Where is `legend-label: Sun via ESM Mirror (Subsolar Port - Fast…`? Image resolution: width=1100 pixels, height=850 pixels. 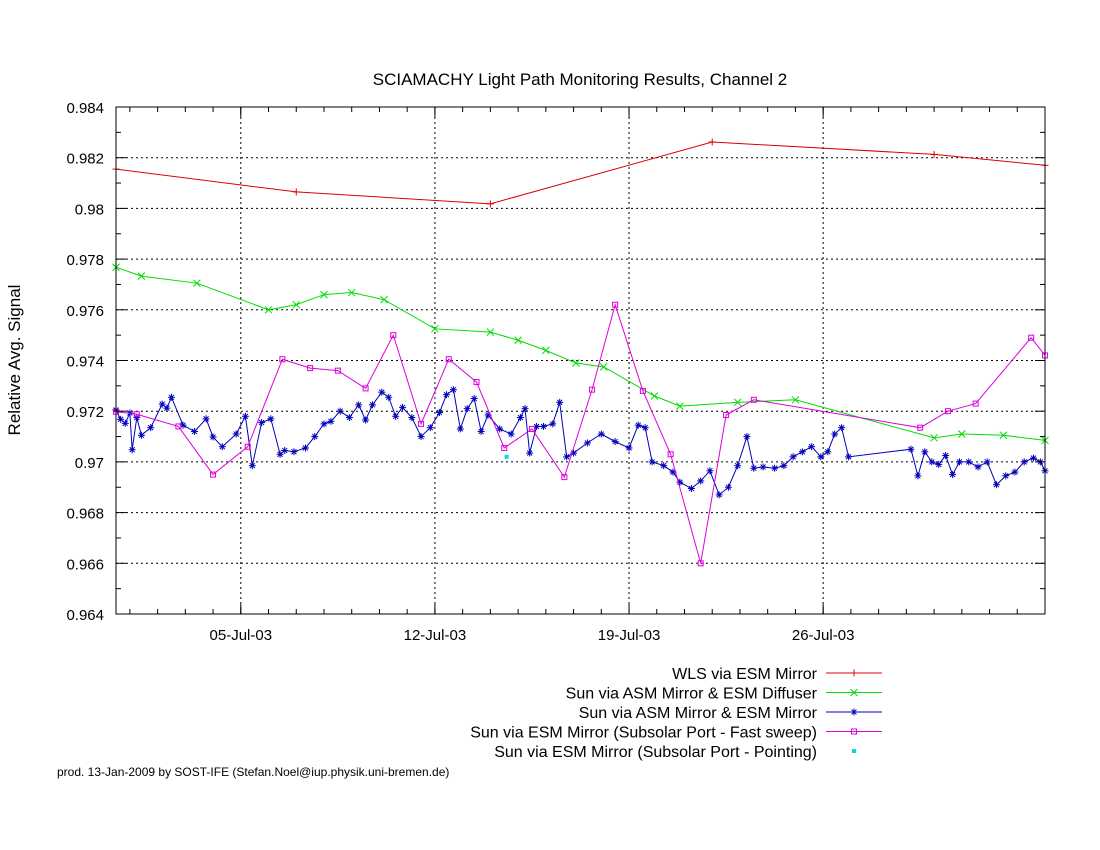 legend-label: Sun via ESM Mirror (Subsolar Port - Fast… is located at coordinates (643, 733).